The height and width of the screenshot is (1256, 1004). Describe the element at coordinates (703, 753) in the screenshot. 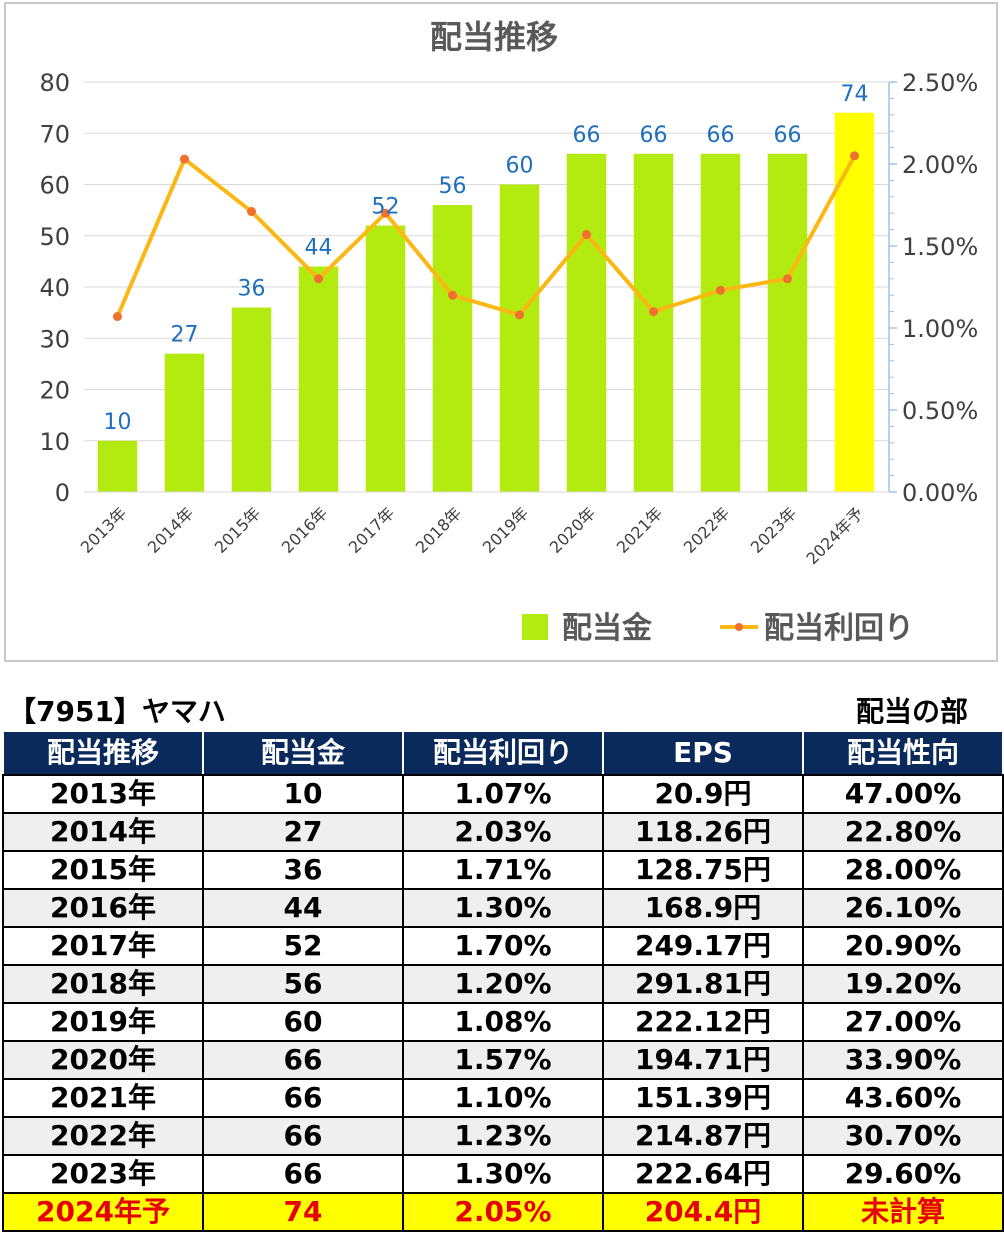

I see `header-eps: EPS` at that location.